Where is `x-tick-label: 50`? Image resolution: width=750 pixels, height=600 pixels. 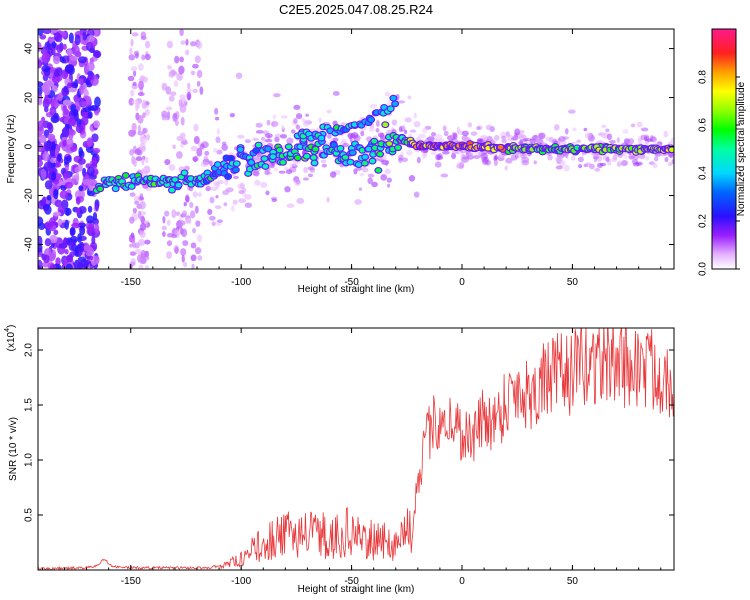
x-tick-label: 50 is located at coordinates (573, 581).